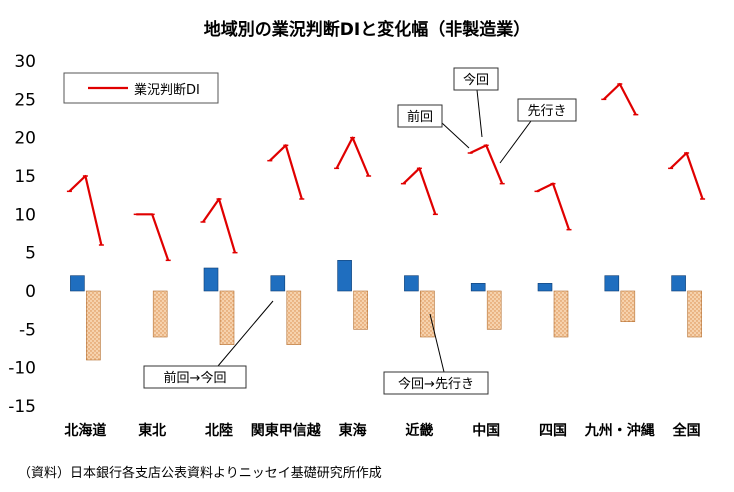 The image size is (734, 492). What do you see at coordinates (353, 430) in the screenshot?
I see `category-label: 東海` at bounding box center [353, 430].